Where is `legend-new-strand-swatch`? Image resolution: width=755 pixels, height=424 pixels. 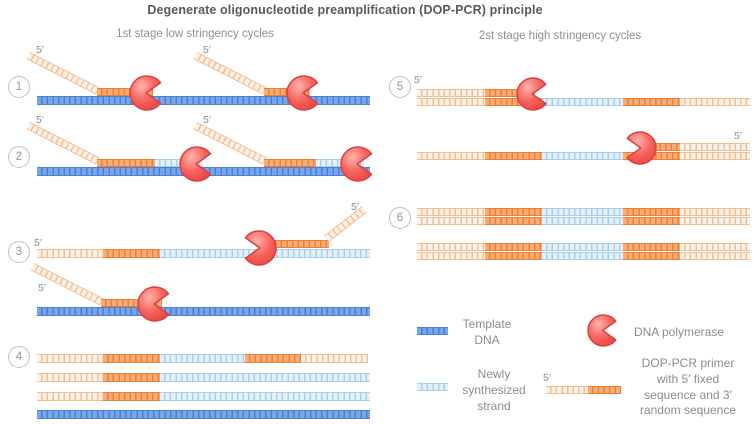 legend-new-strand-swatch is located at coordinates (432, 387).